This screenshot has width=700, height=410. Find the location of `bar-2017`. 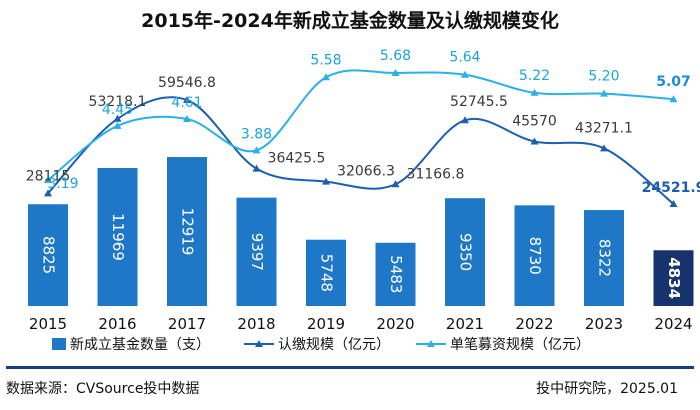

bar-2017 is located at coordinates (187, 231).